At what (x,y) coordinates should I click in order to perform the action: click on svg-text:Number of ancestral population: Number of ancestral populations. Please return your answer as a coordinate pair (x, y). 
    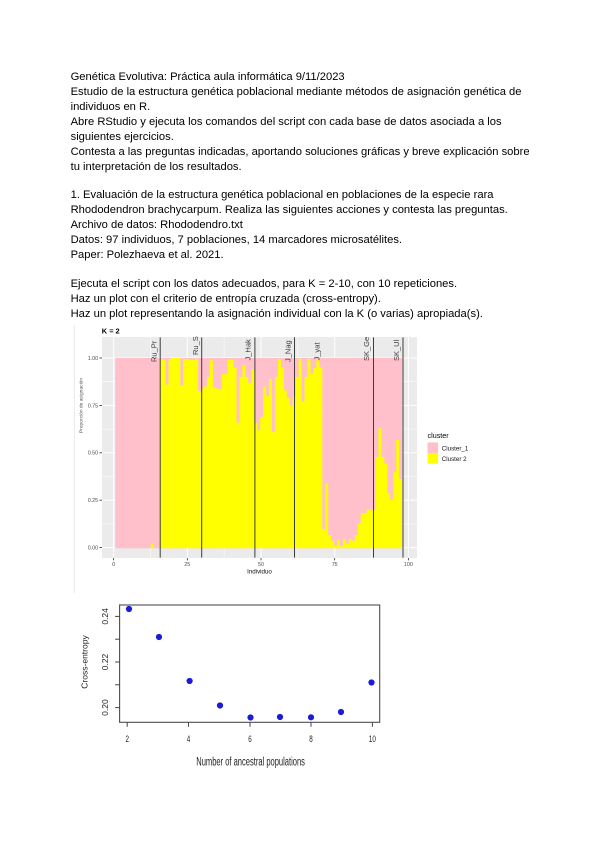
    Looking at the image, I should click on (250, 762).